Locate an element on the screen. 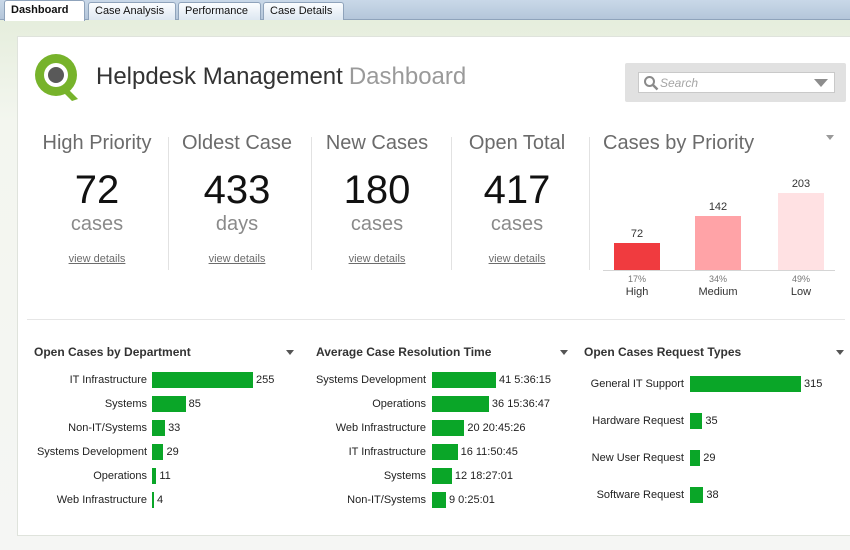 The image size is (850, 550). kpi-value: 72 is located at coordinates (97, 190).